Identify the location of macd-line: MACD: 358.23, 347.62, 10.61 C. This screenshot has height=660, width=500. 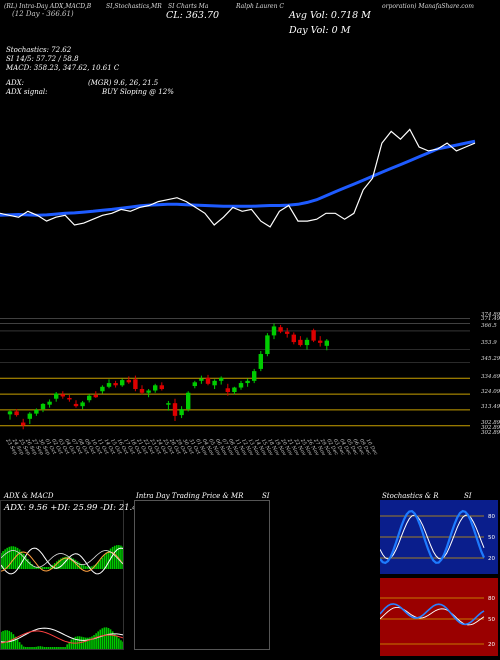
(63, 68).